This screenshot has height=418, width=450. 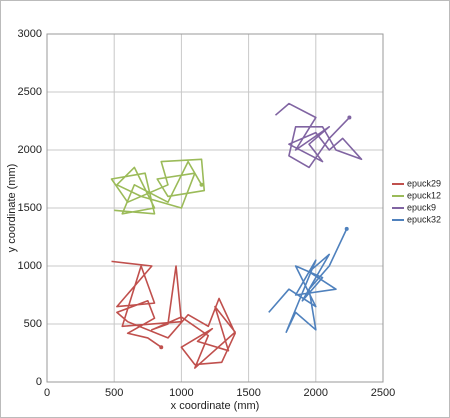 I want to click on legend: epuck29 epuck12 epuck9 epuck32, so click(x=416, y=201).